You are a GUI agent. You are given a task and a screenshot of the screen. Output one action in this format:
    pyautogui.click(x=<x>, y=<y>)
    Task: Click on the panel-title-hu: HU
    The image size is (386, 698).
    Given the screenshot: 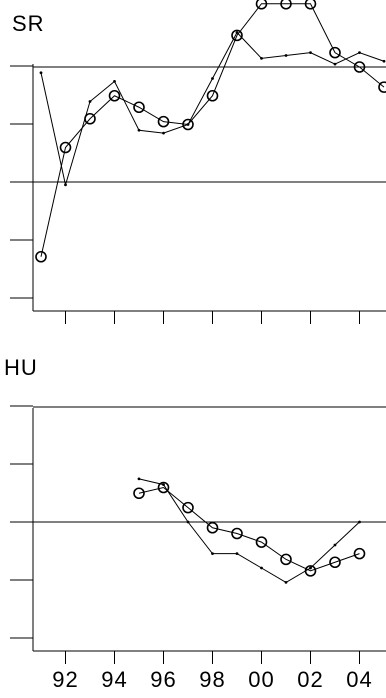 What is the action you would take?
    pyautogui.click(x=21, y=367)
    